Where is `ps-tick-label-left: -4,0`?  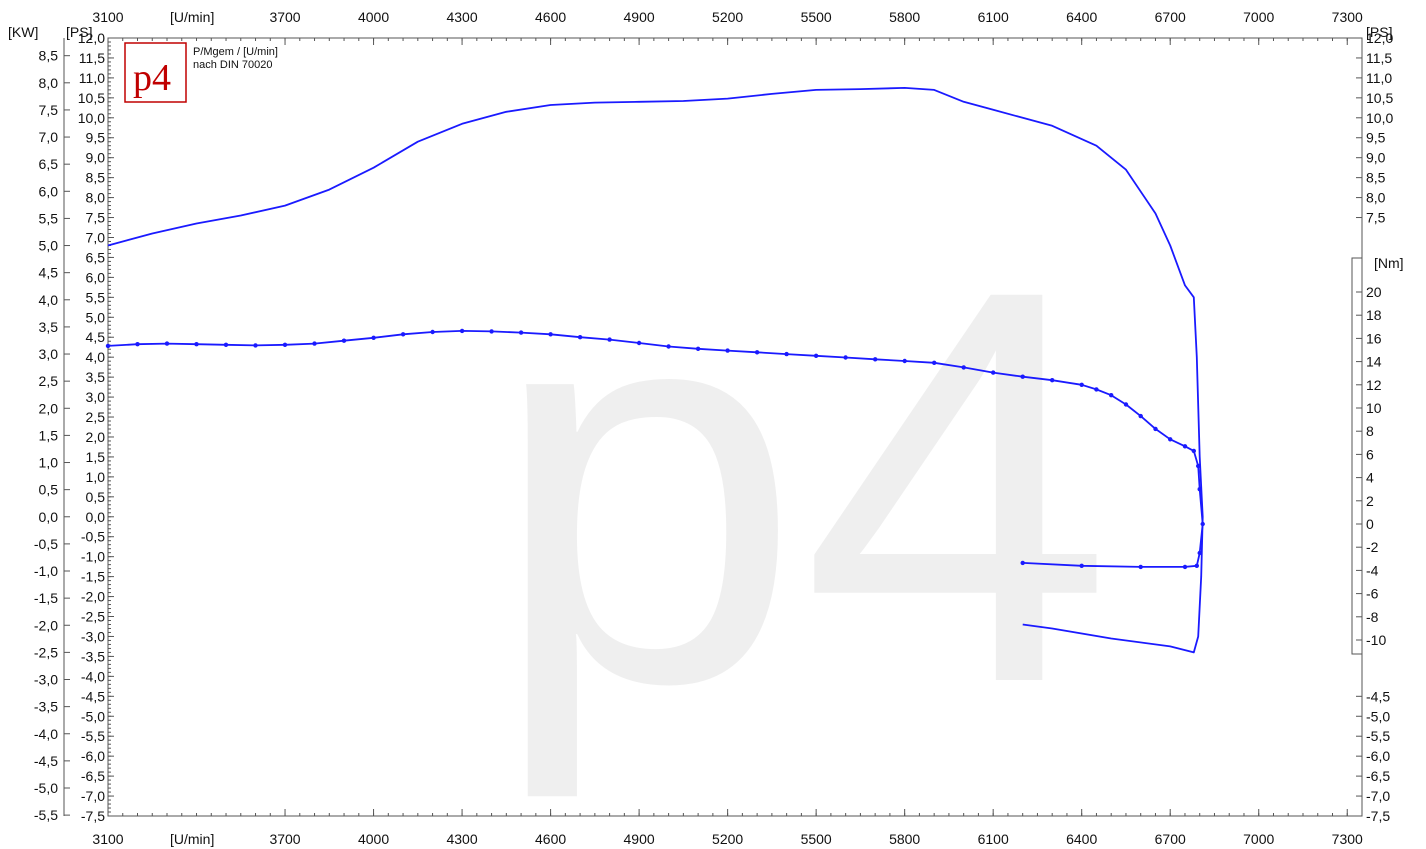
ps-tick-label-left: -4,0 is located at coordinates (93, 676).